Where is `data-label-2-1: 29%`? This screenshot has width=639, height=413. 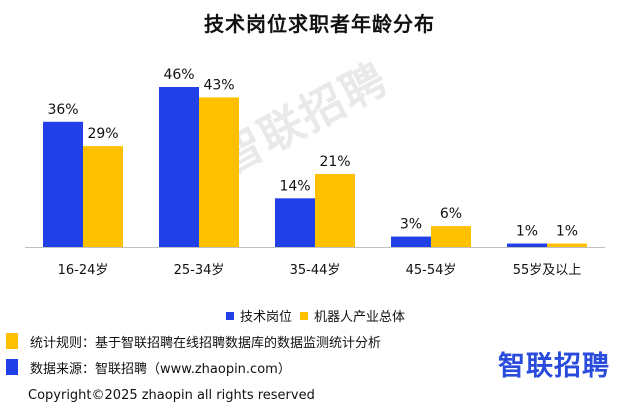 data-label-2-1: 29% is located at coordinates (102, 134).